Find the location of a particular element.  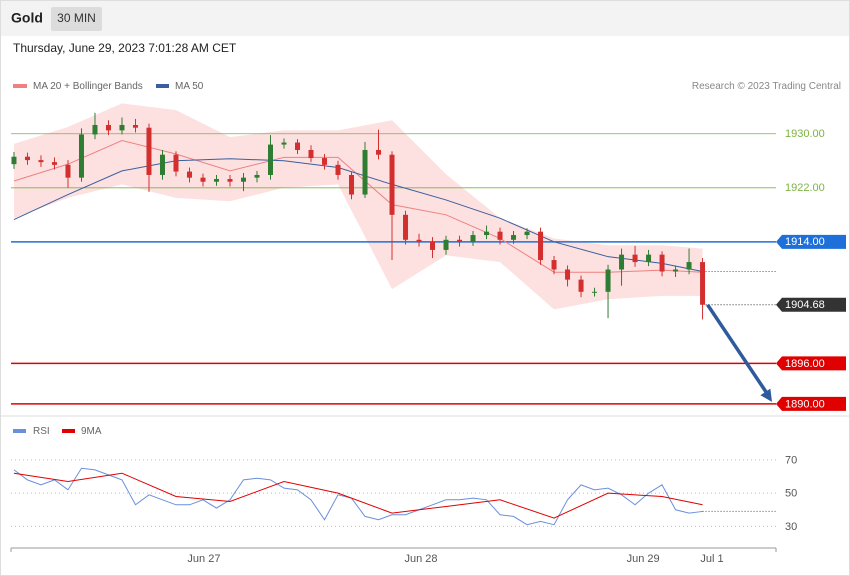

x-tick-label: Jun 29 is located at coordinates (643, 559).